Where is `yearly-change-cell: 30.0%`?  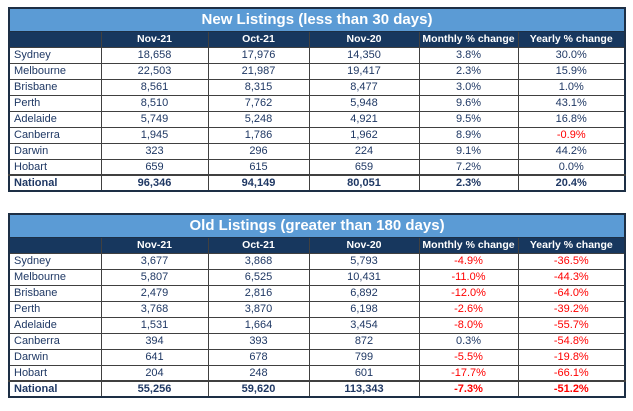 yearly-change-cell: 30.0% is located at coordinates (571, 55).